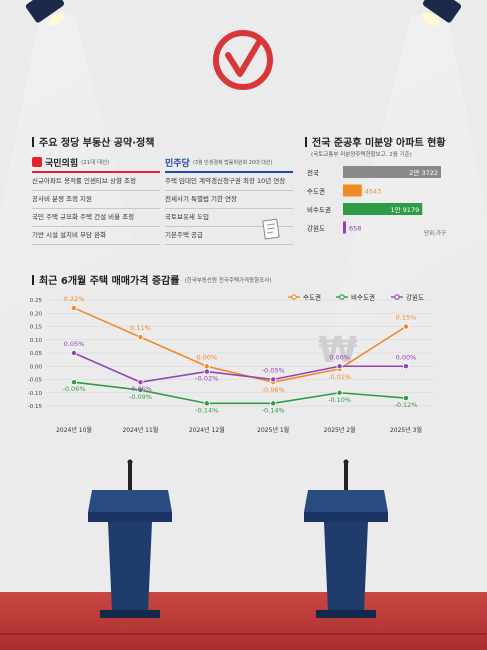 The width and height of the screenshot is (487, 650). I want to click on podium-right, so click(346, 538).